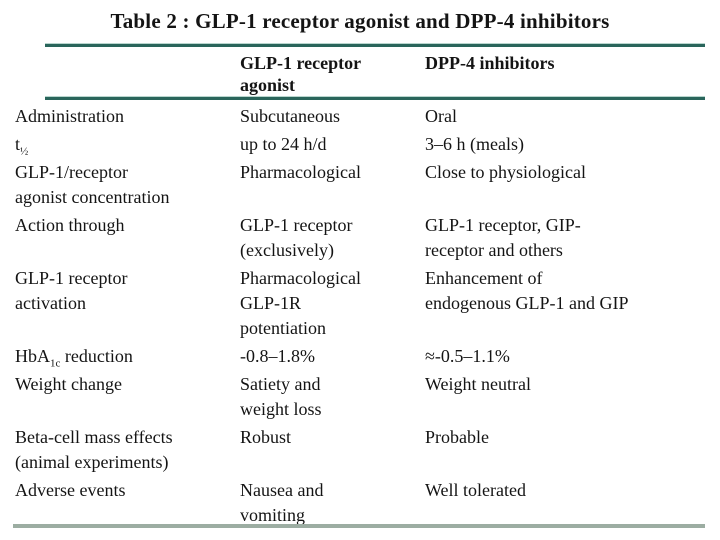 This screenshot has height=540, width=720. Describe the element at coordinates (24, 151) in the screenshot. I see `label-subscript: ½` at that location.